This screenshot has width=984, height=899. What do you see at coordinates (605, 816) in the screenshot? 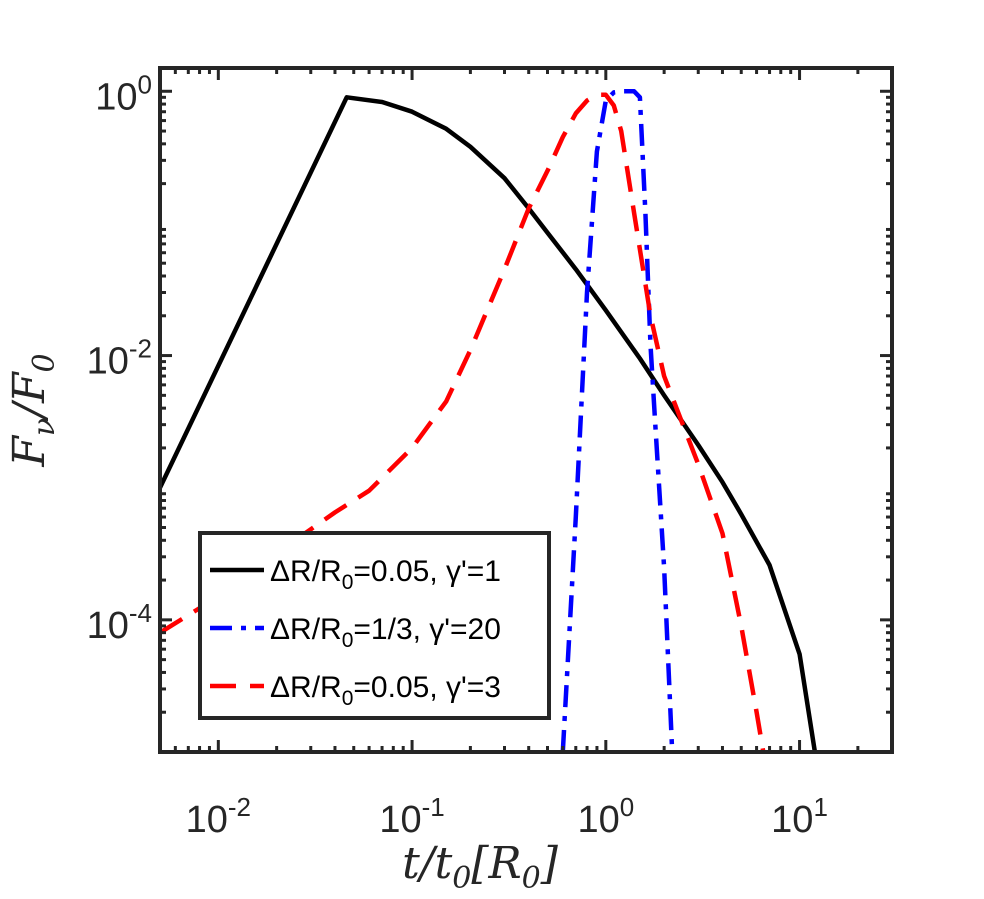
I see `x-tick-label: 10⁰` at bounding box center [605, 816].